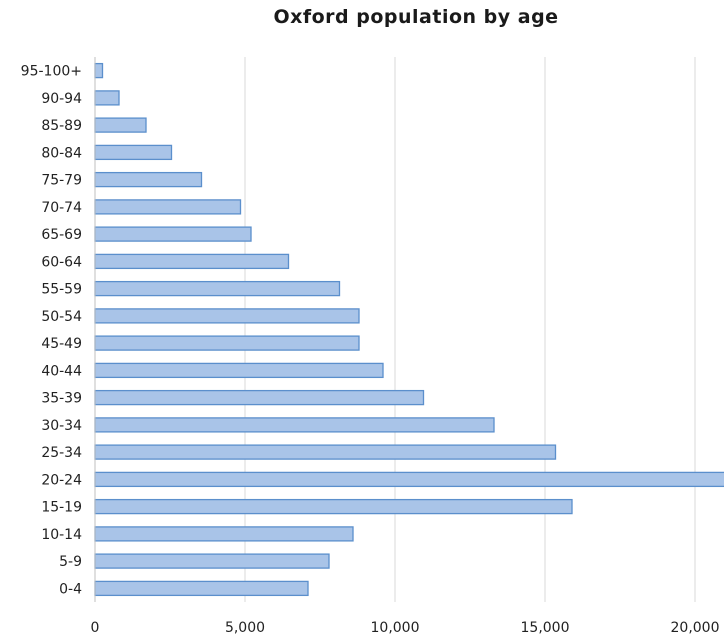  What do you see at coordinates (61, 344) in the screenshot?
I see `y-tick-label: 45-49` at bounding box center [61, 344].